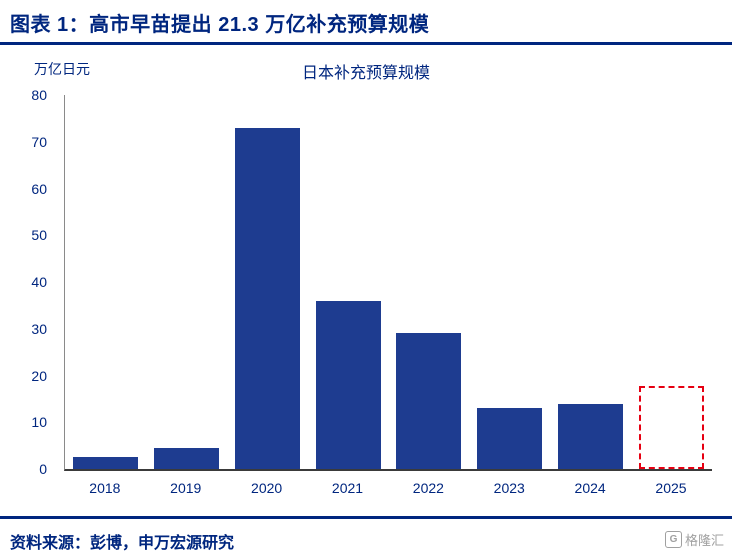 The width and height of the screenshot is (732, 555). What do you see at coordinates (106, 463) in the screenshot?
I see `bar-2018` at bounding box center [106, 463].